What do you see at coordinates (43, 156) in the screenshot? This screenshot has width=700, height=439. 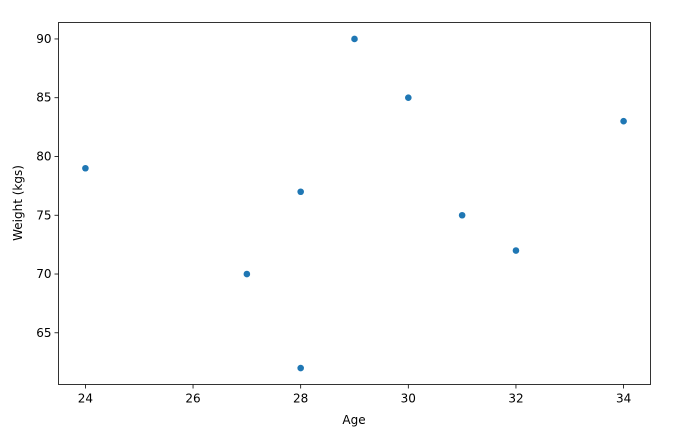 I see `y-tick-label: 80` at bounding box center [43, 156].